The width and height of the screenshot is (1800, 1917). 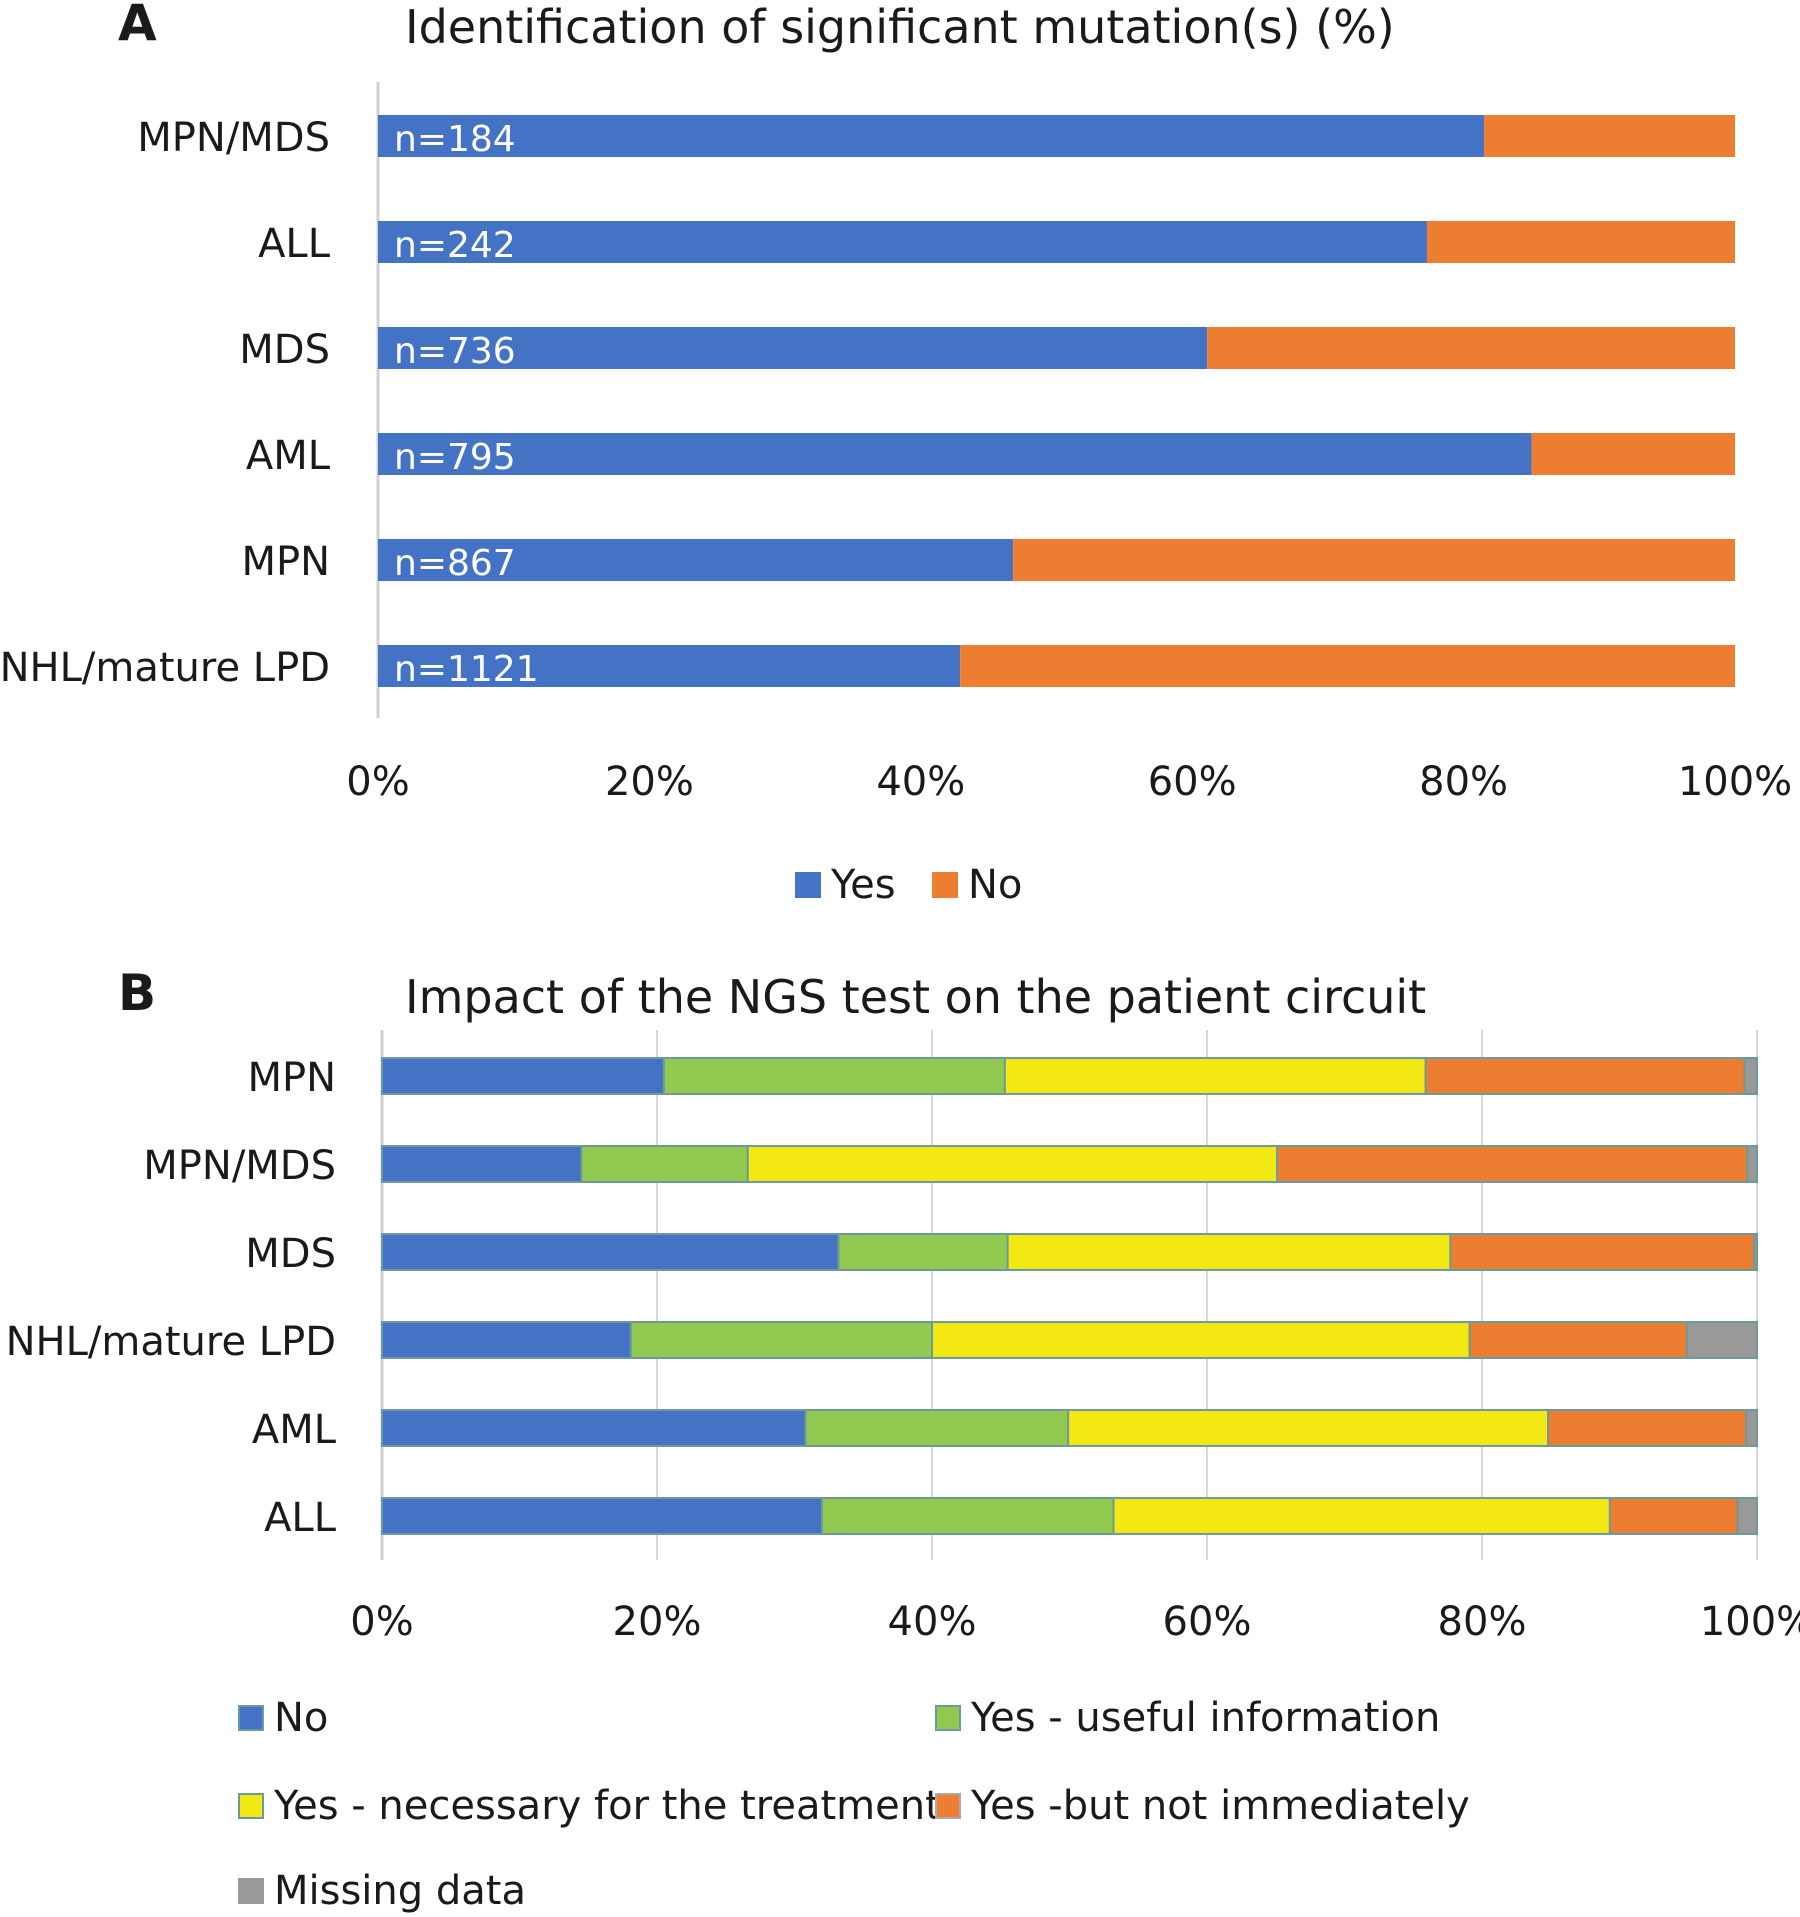 What do you see at coordinates (1578, 1340) in the screenshot?
I see `chart-b-bar-nhl-mature-lpd-yes-but-not-immediately` at bounding box center [1578, 1340].